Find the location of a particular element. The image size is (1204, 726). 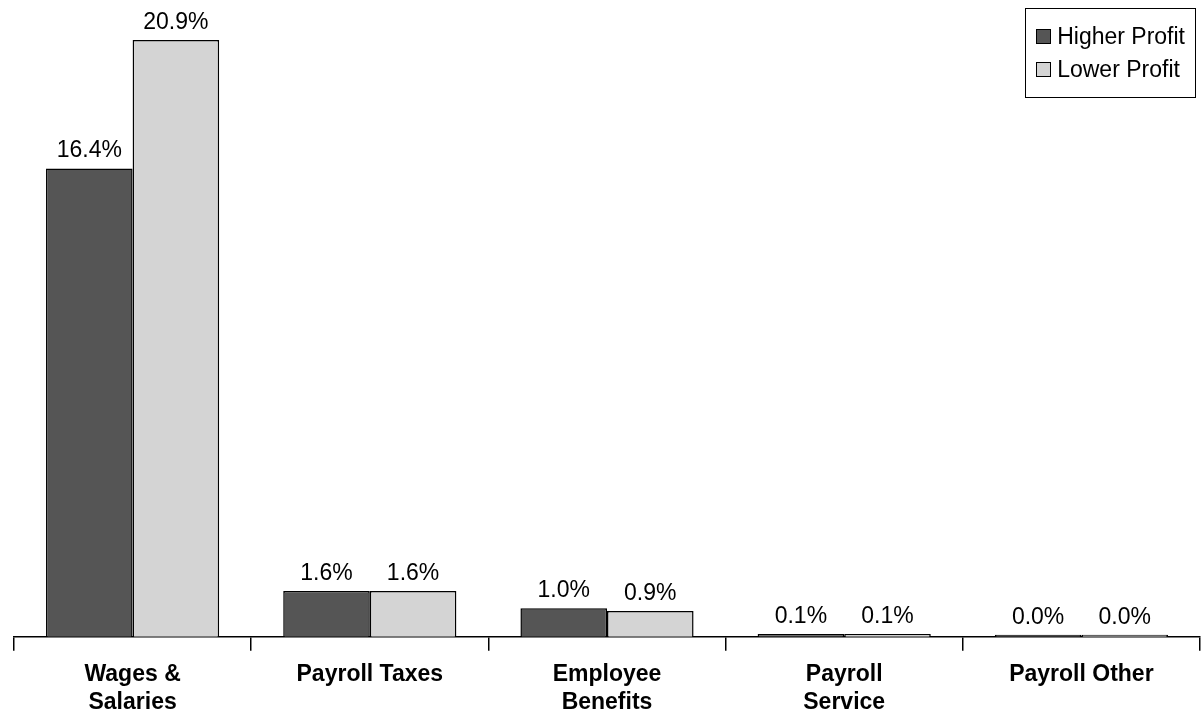

data-label: 1.0% is located at coordinates (563, 589).